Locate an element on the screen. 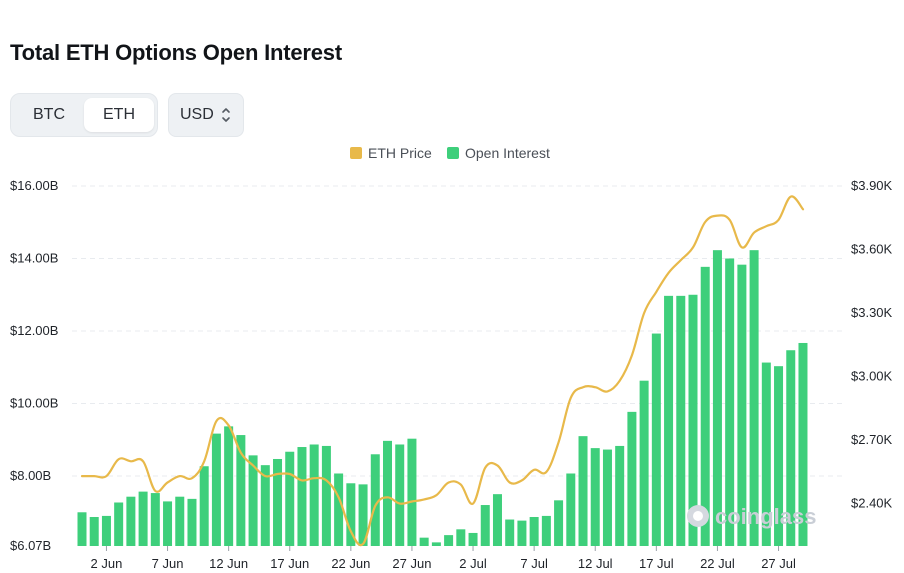  chevron-updown-icon is located at coordinates (226, 115).